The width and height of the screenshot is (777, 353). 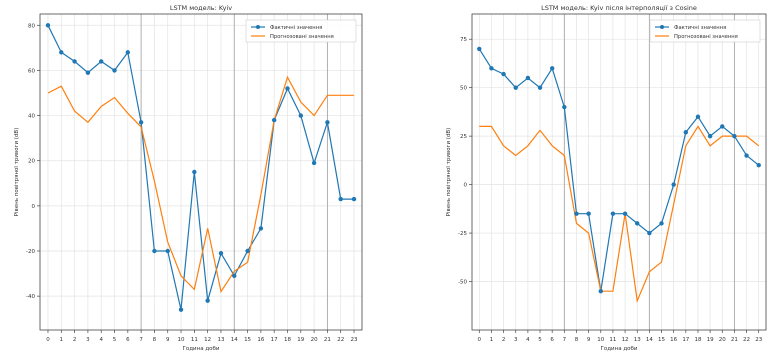 I want to click on y-tick-label: -25, so click(x=462, y=234).